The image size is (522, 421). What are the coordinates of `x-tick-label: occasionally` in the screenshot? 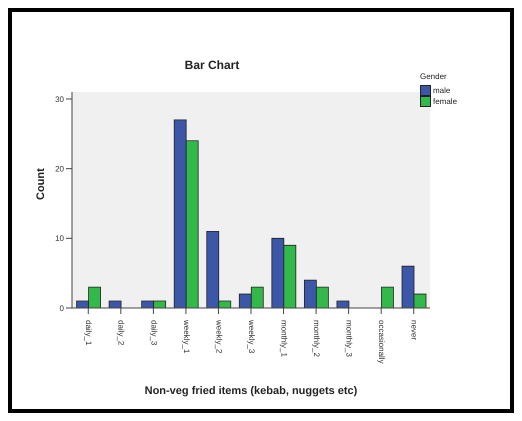 It's located at (381, 342).